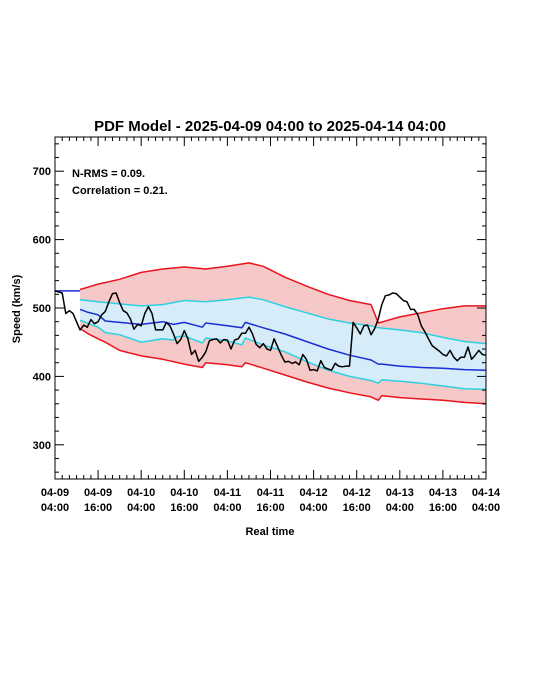  Describe the element at coordinates (270, 532) in the screenshot. I see `x-axis-label: Real time` at that location.